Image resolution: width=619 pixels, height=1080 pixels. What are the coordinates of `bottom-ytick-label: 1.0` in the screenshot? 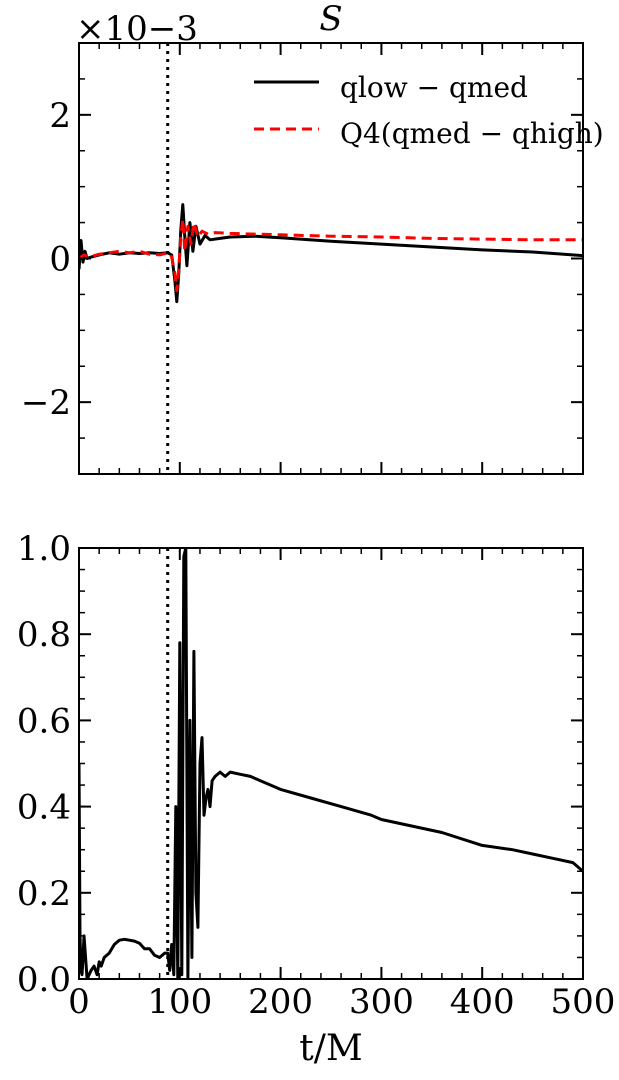 It's located at (44, 549).